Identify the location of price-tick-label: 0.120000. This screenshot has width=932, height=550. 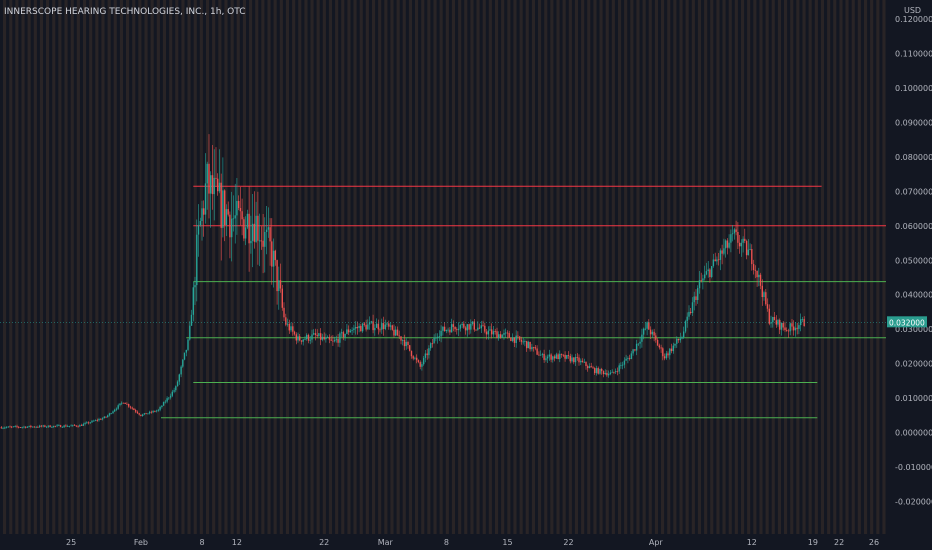
(913, 19).